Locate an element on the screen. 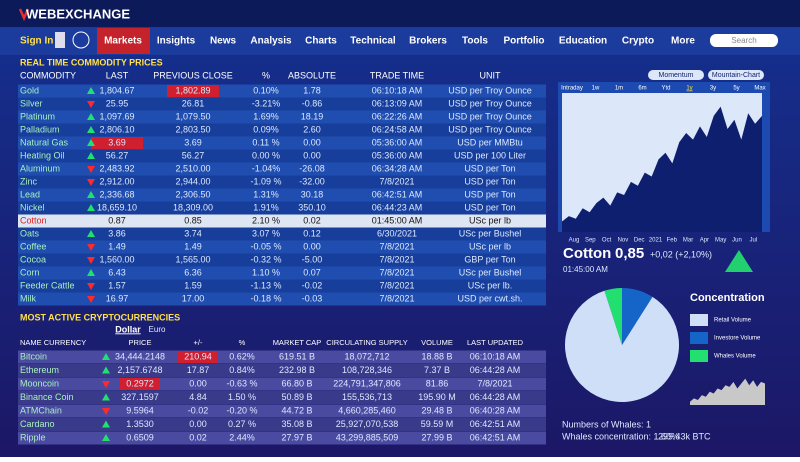 This screenshot has width=800, height=462. range-option: Ytd is located at coordinates (665, 89).